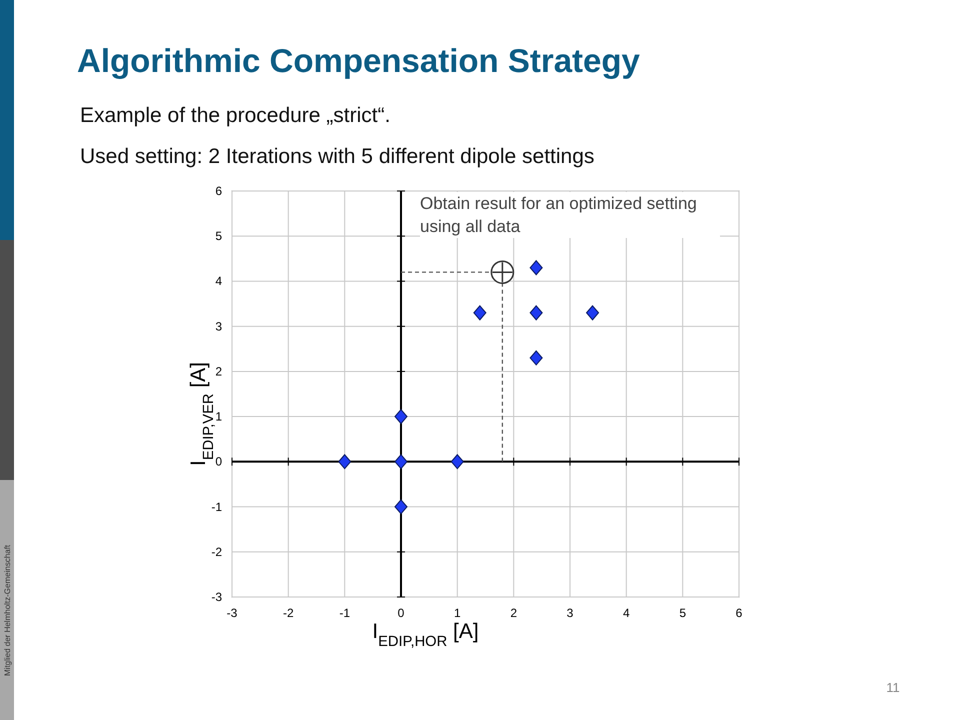 The image size is (960, 720). Describe the element at coordinates (218, 371) in the screenshot. I see `y-tick-label: 2` at that location.